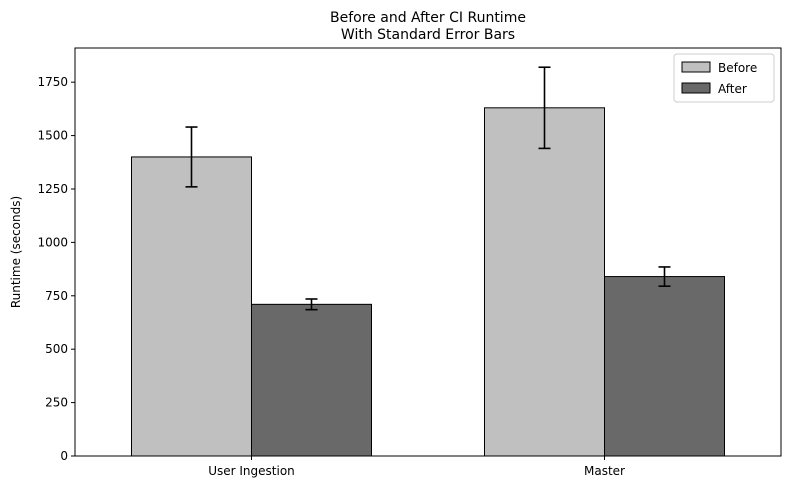  What do you see at coordinates (56, 296) in the screenshot?
I see `y-tick-label: 750` at bounding box center [56, 296].